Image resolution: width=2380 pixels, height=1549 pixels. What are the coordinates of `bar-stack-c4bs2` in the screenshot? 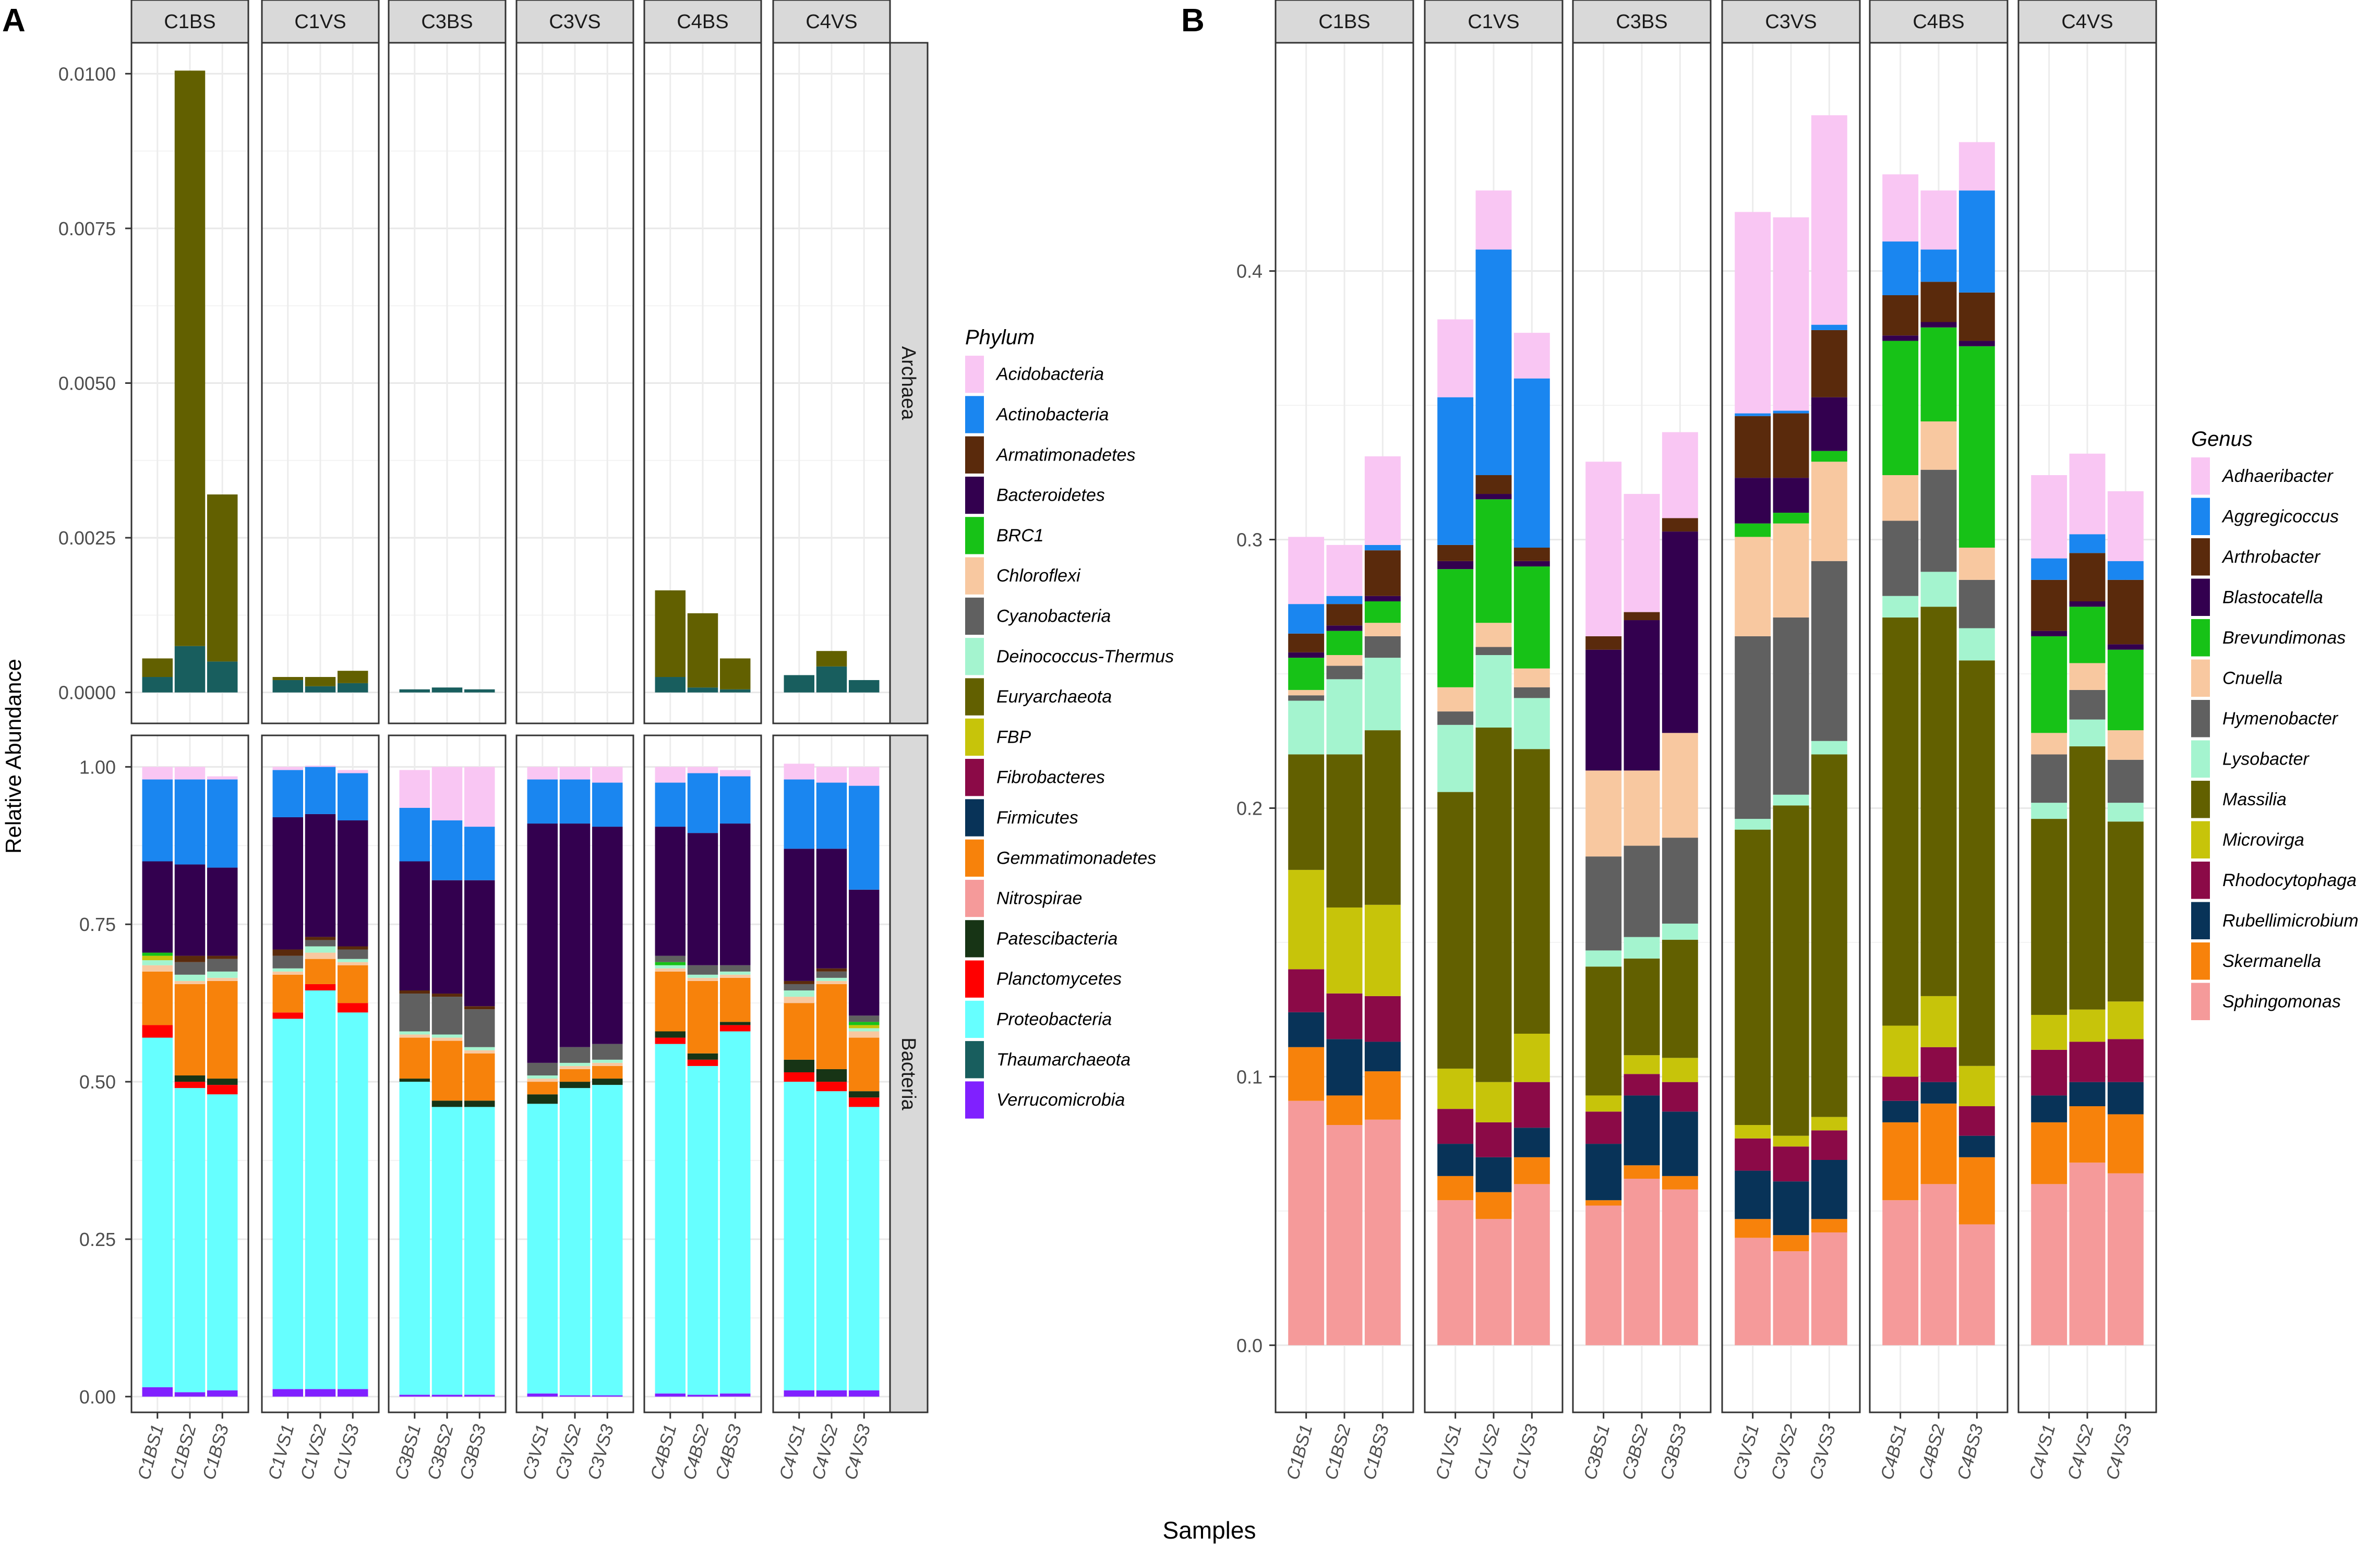 It's located at (702, 653).